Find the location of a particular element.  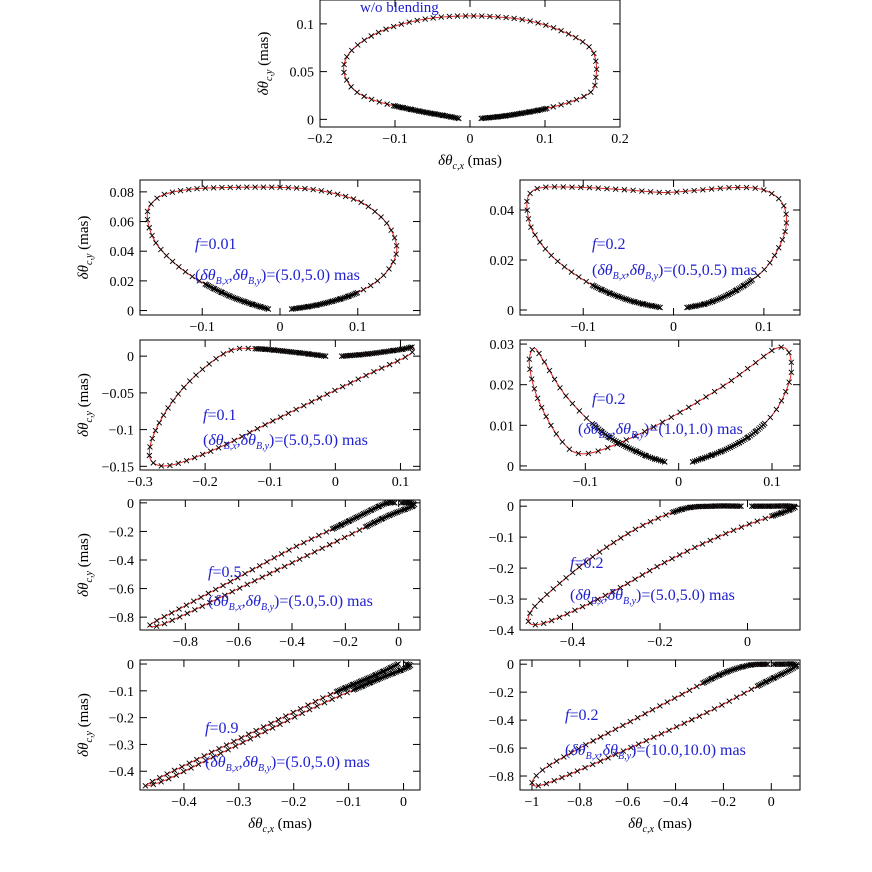

b-symbol: δθ is located at coordinates (217, 762).